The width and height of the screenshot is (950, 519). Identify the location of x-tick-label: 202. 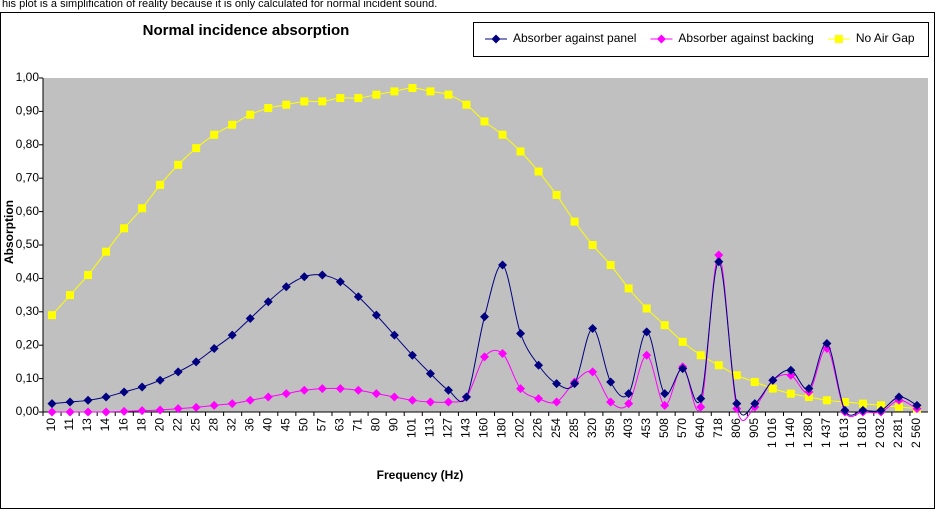
(520, 428).